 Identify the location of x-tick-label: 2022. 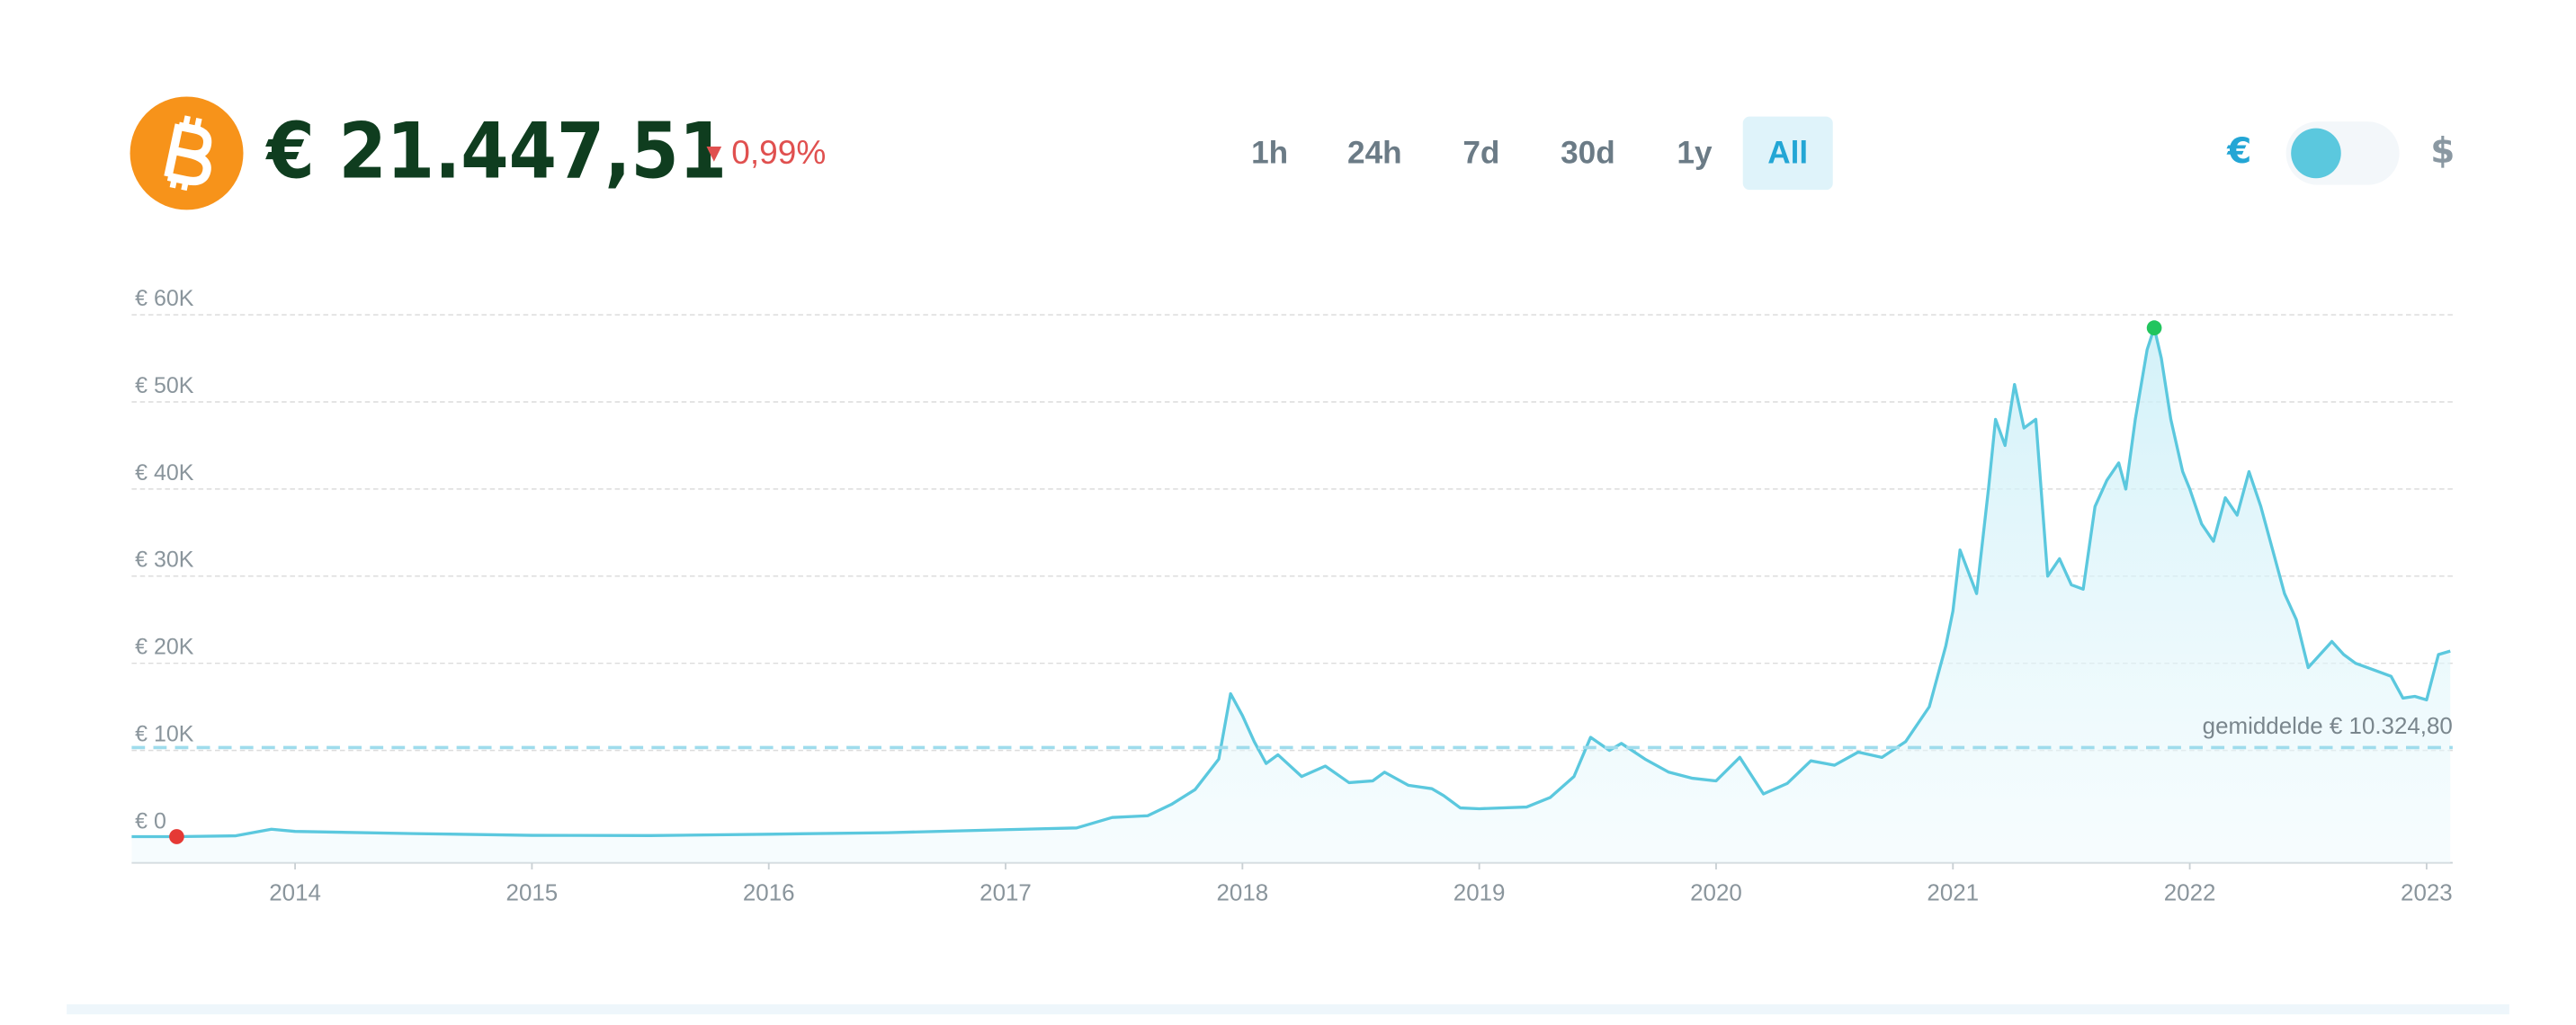
(2190, 894).